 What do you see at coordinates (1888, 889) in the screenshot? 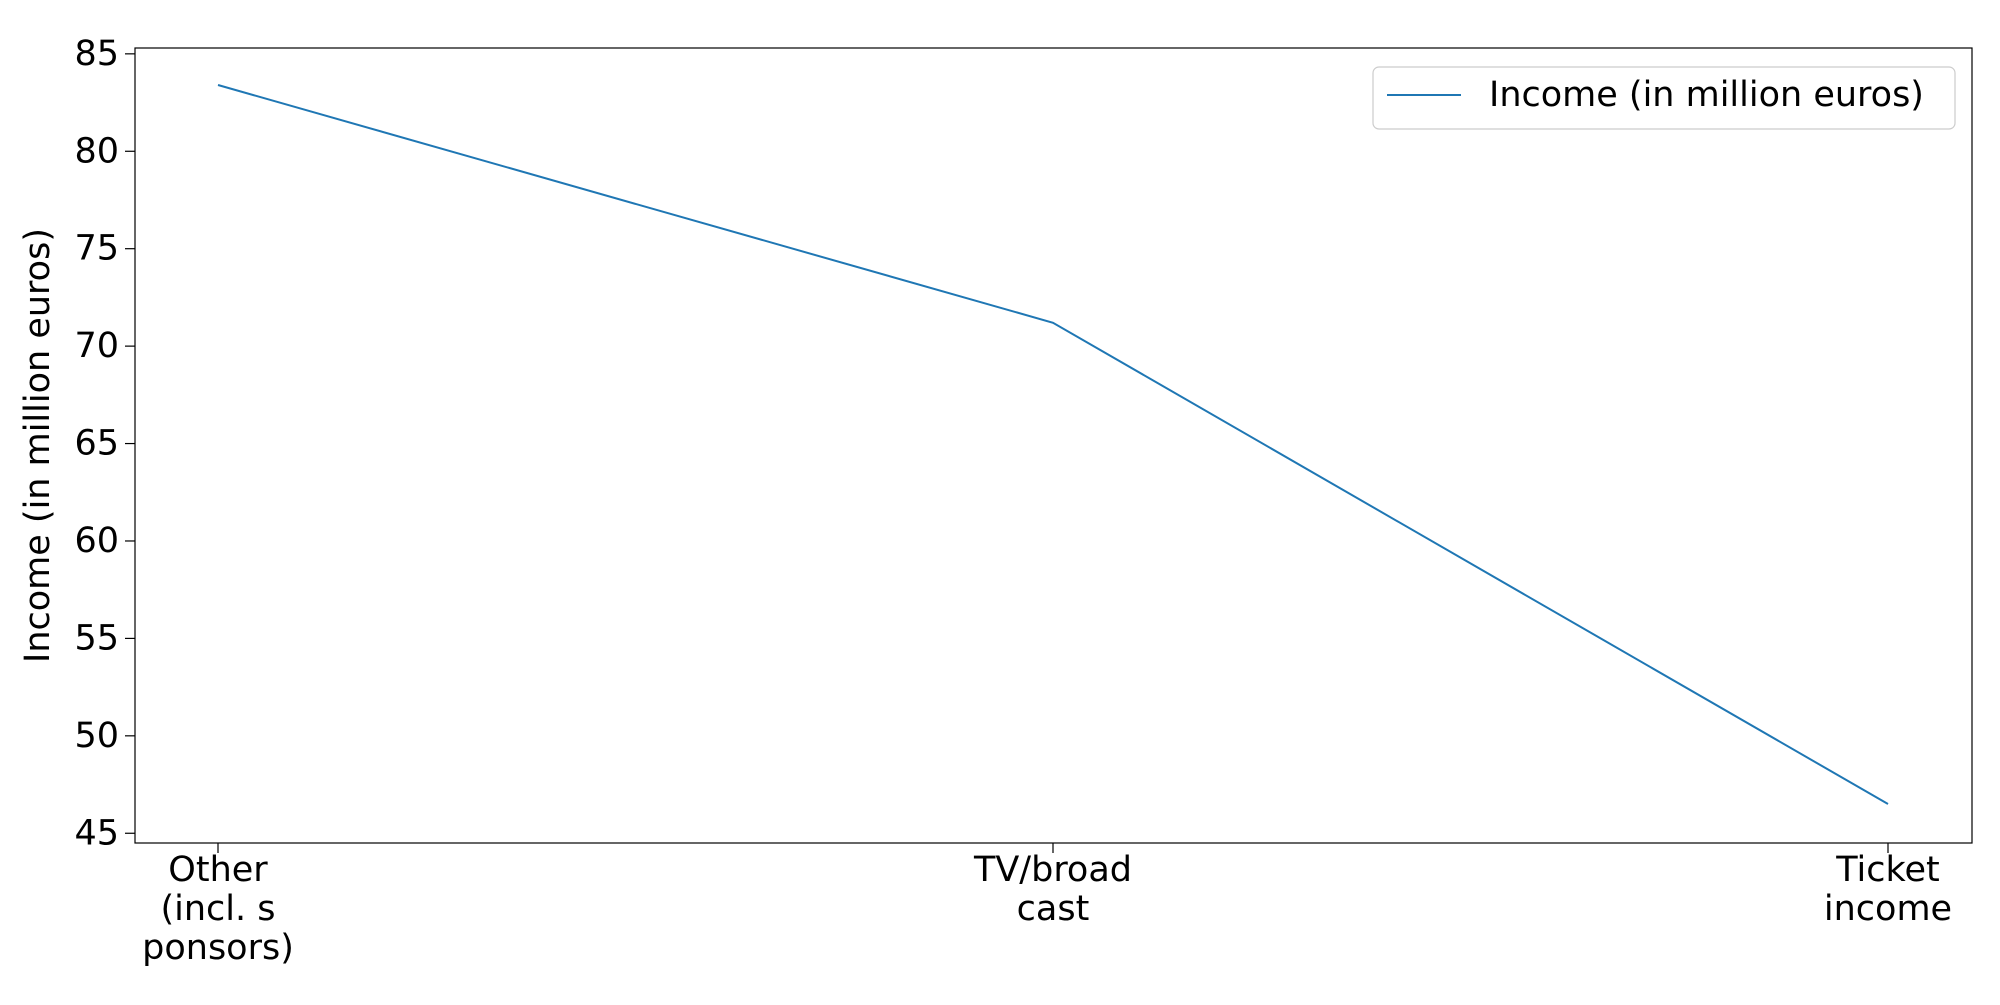
I see `x-tick-label: Ticket income` at bounding box center [1888, 889].